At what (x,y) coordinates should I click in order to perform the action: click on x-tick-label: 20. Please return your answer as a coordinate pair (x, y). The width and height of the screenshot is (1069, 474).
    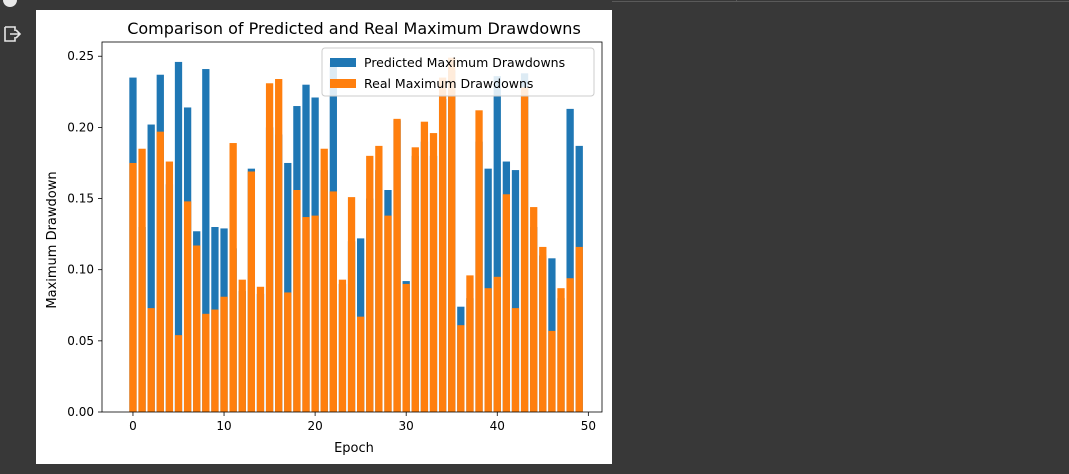
    Looking at the image, I should click on (314, 426).